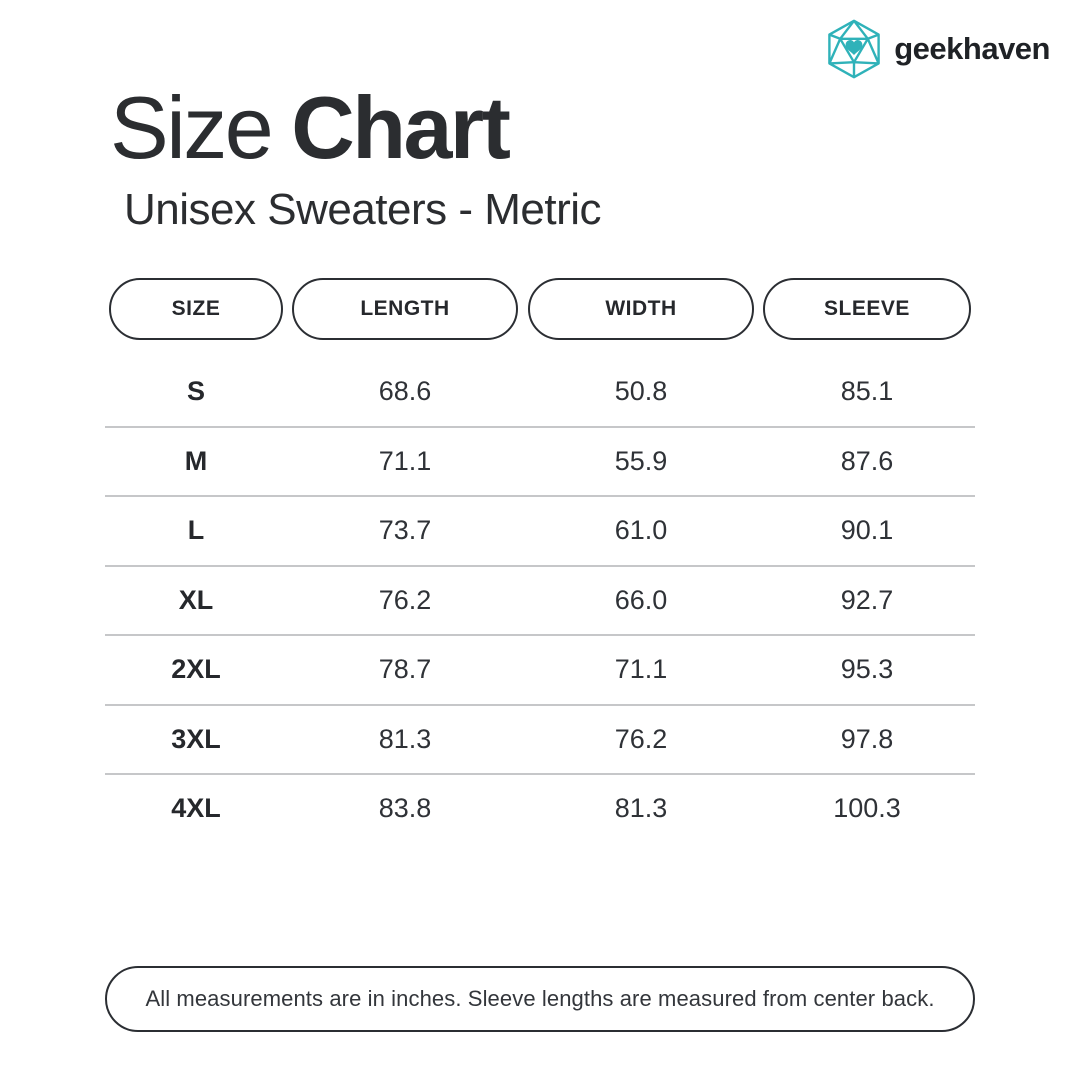 The width and height of the screenshot is (1080, 1080). What do you see at coordinates (867, 599) in the screenshot?
I see `value-cell: 92.7` at bounding box center [867, 599].